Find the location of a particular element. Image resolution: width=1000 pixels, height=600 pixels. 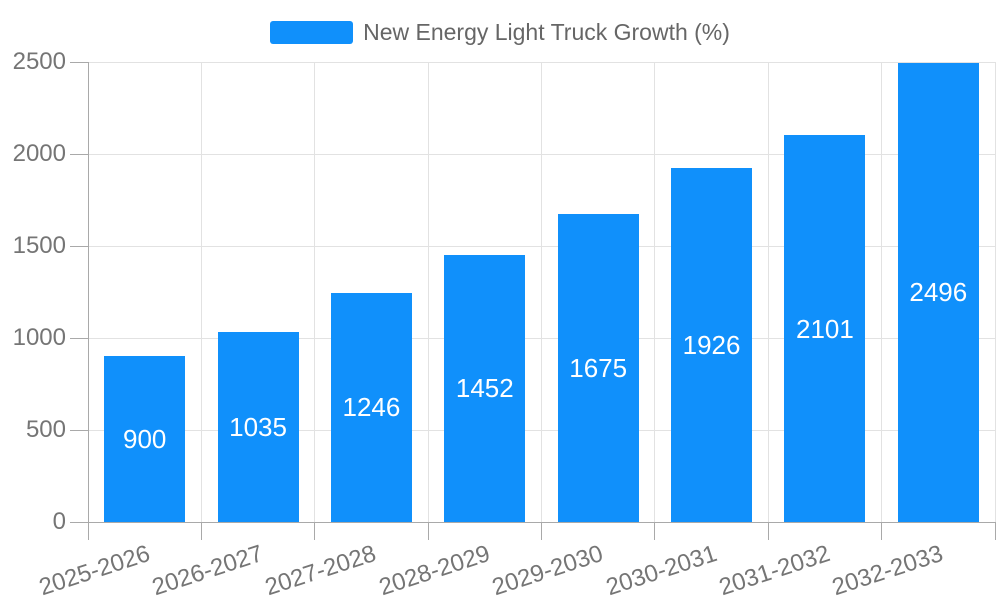

chart-legend: New Energy Light Truck Growth (%) is located at coordinates (500, 32).